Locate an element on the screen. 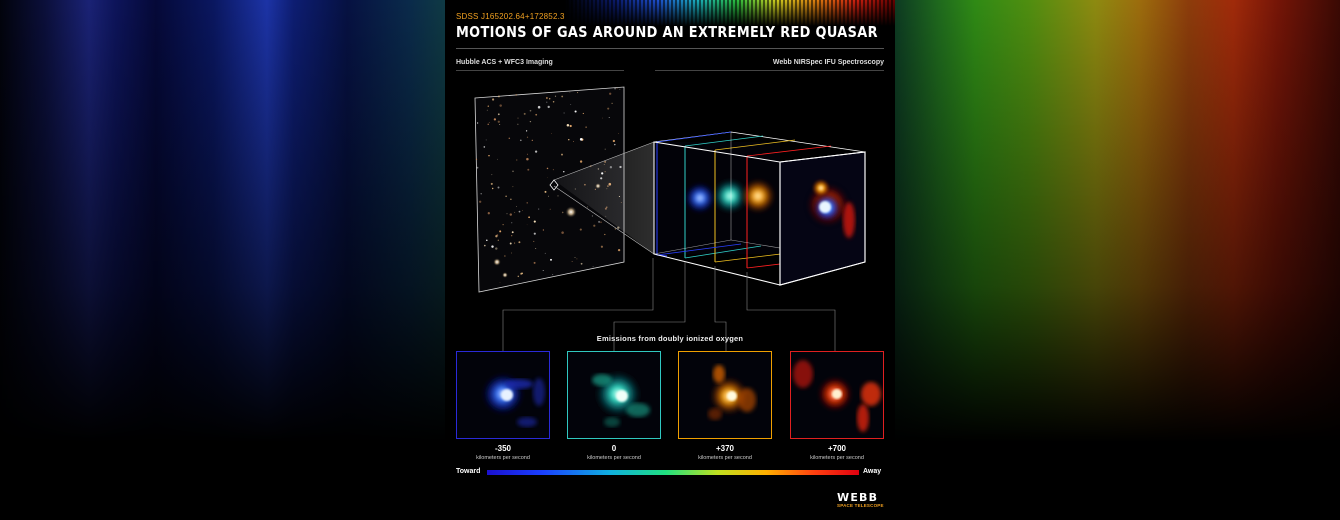 The height and width of the screenshot is (520, 1340). webb-logo: WEBB is located at coordinates (858, 497).